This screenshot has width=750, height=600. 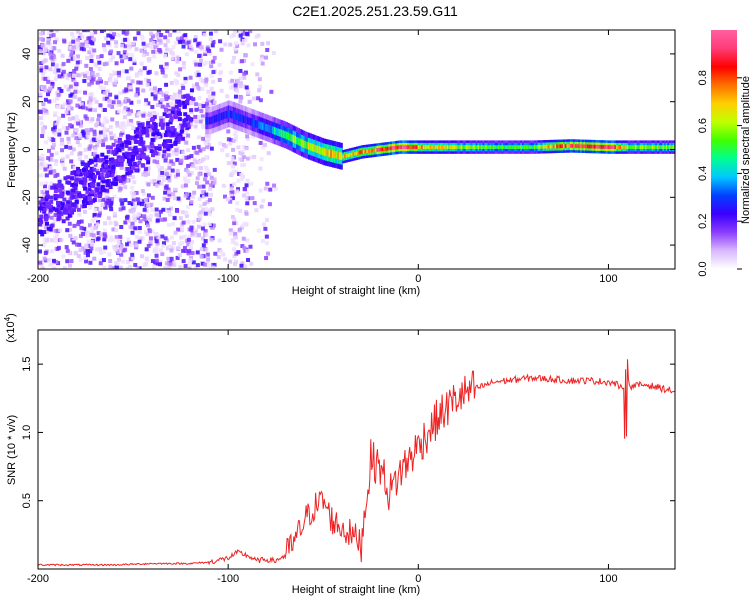 I want to click on colorbar-label: Normalized spectral amplitude, so click(x=745, y=150).